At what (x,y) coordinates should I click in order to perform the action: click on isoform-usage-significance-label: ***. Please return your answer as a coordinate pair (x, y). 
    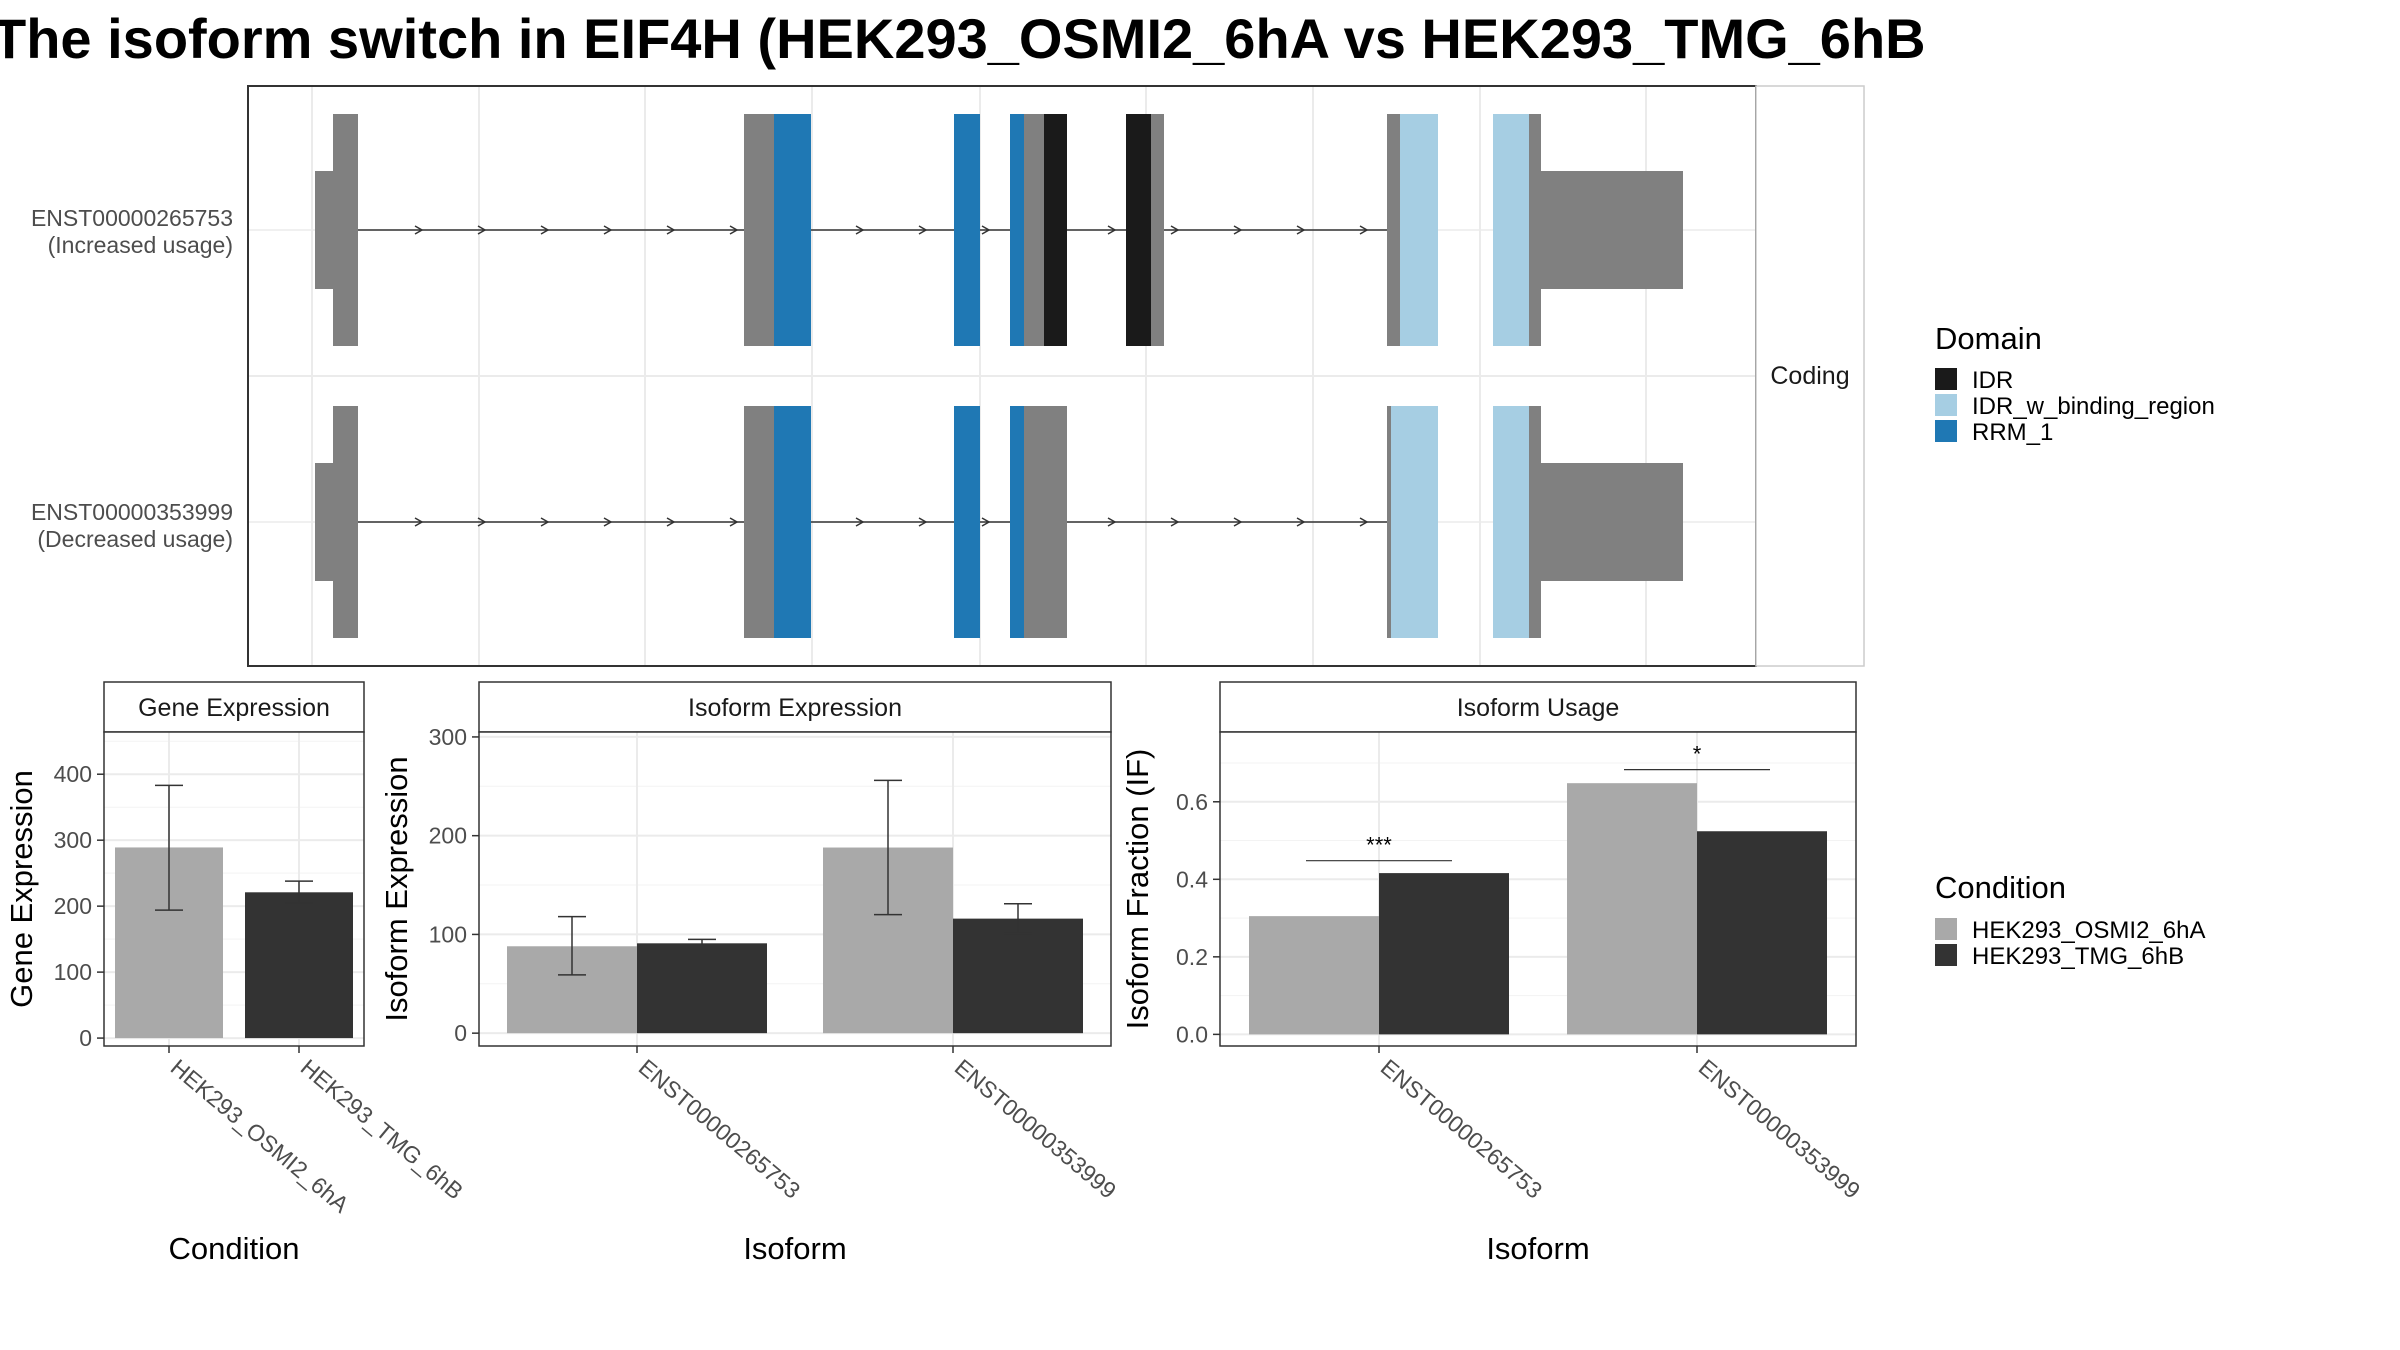
    Looking at the image, I should click on (1379, 845).